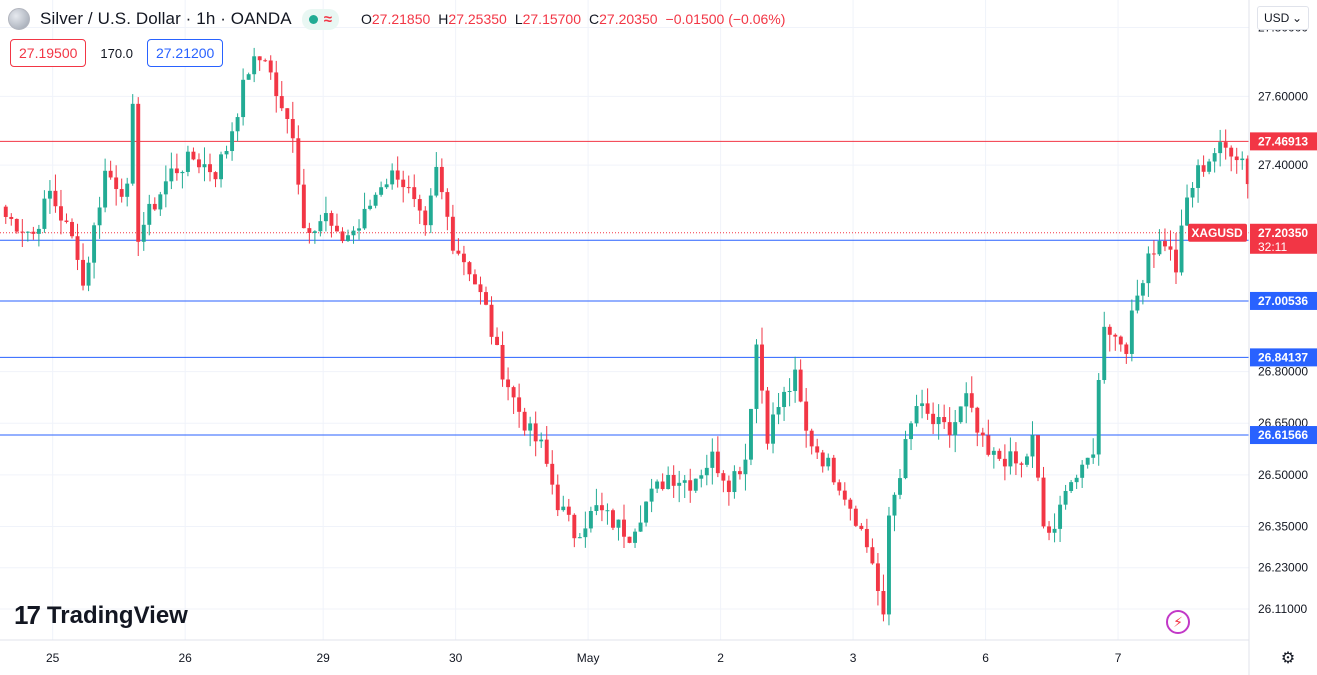 This screenshot has width=1317, height=675. Describe the element at coordinates (1283, 18) in the screenshot. I see `currency-select: USD ⌄` at that location.